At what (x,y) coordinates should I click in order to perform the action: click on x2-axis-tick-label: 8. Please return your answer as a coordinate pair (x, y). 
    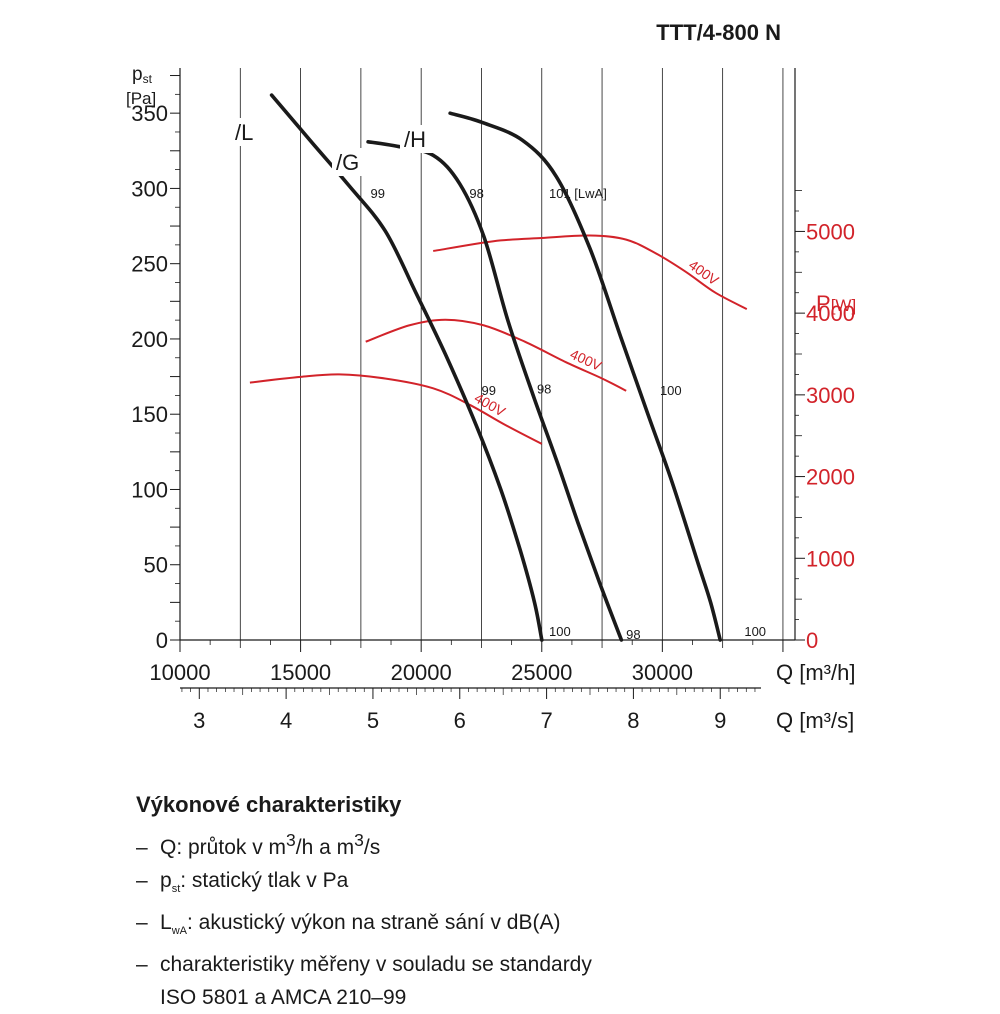
    Looking at the image, I should click on (633, 720).